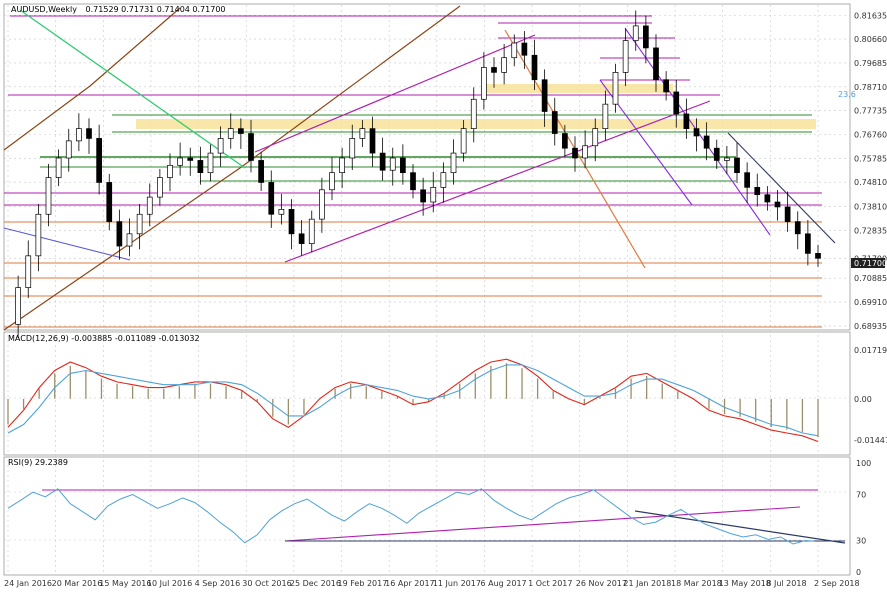  What do you see at coordinates (870, 350) in the screenshot?
I see `macd-tick-label: 0.017191` at bounding box center [870, 350].